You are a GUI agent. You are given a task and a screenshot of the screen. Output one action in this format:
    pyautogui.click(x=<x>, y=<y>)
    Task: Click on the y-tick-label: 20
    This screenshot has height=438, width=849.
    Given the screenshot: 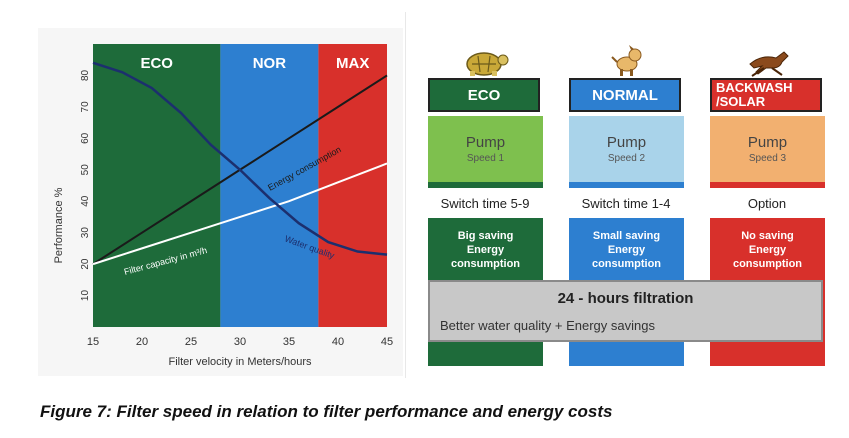 What is the action you would take?
    pyautogui.click(x=85, y=264)
    